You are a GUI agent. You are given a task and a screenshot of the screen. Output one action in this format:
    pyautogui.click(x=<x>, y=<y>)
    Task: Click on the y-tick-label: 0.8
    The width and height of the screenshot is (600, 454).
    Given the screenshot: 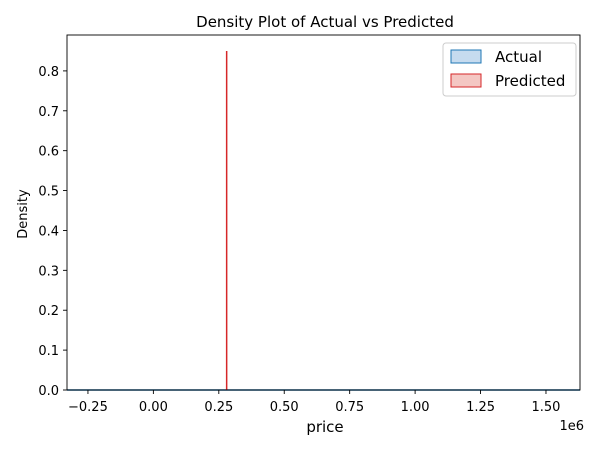 What is the action you would take?
    pyautogui.click(x=48, y=72)
    